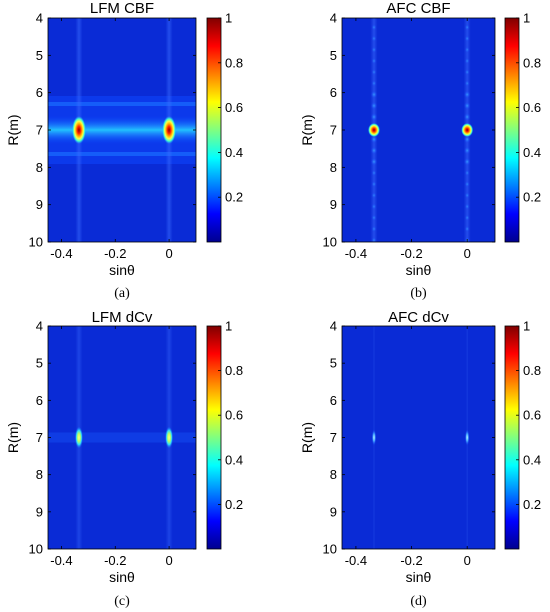  Describe the element at coordinates (122, 8) in the screenshot. I see `panel-title: LFM CBF` at that location.